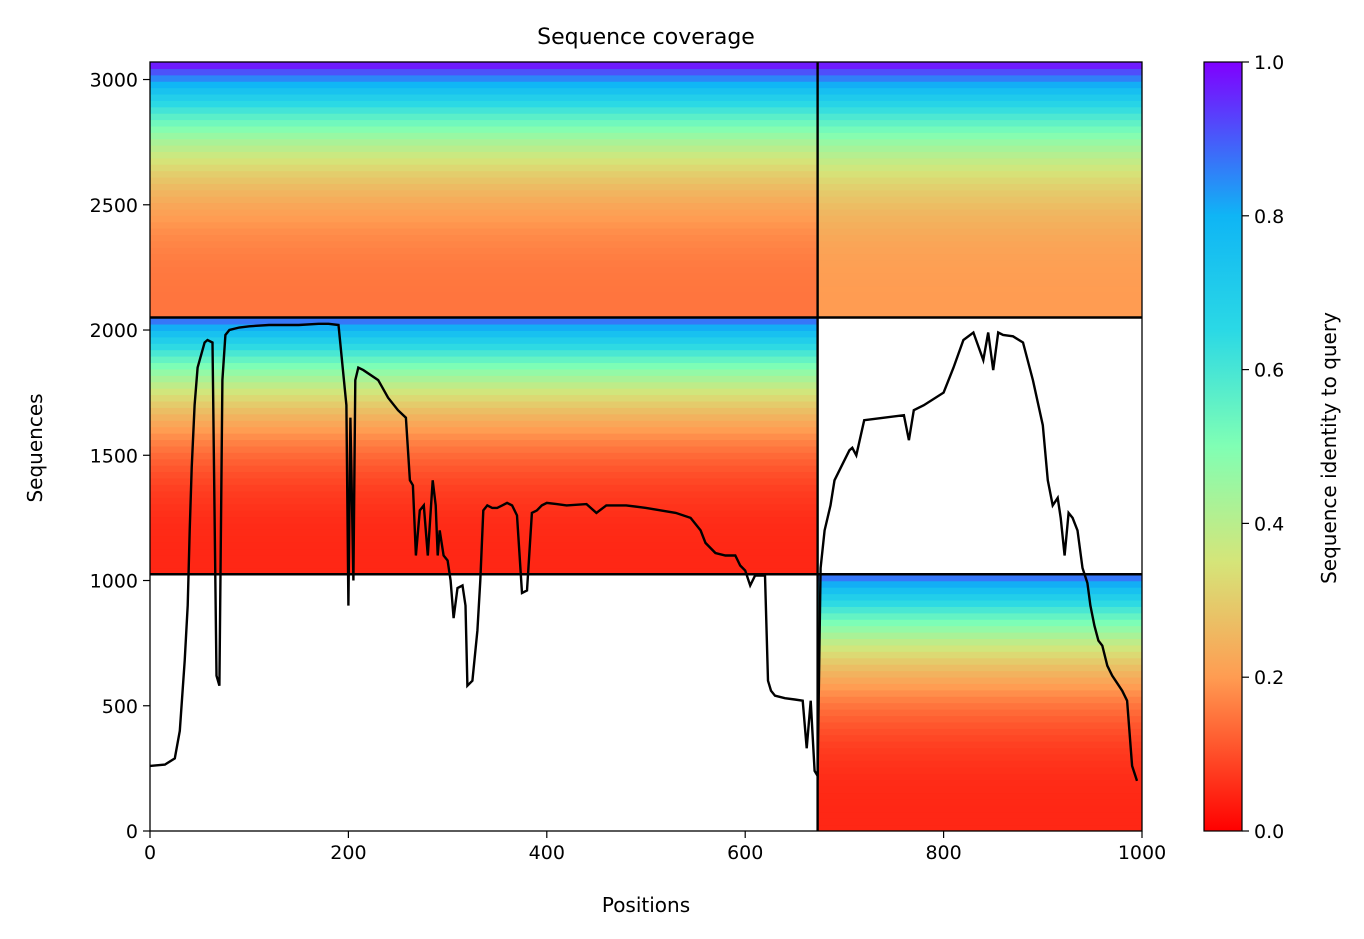  I want to click on chart-title: Sequence coverage, so click(646, 37).